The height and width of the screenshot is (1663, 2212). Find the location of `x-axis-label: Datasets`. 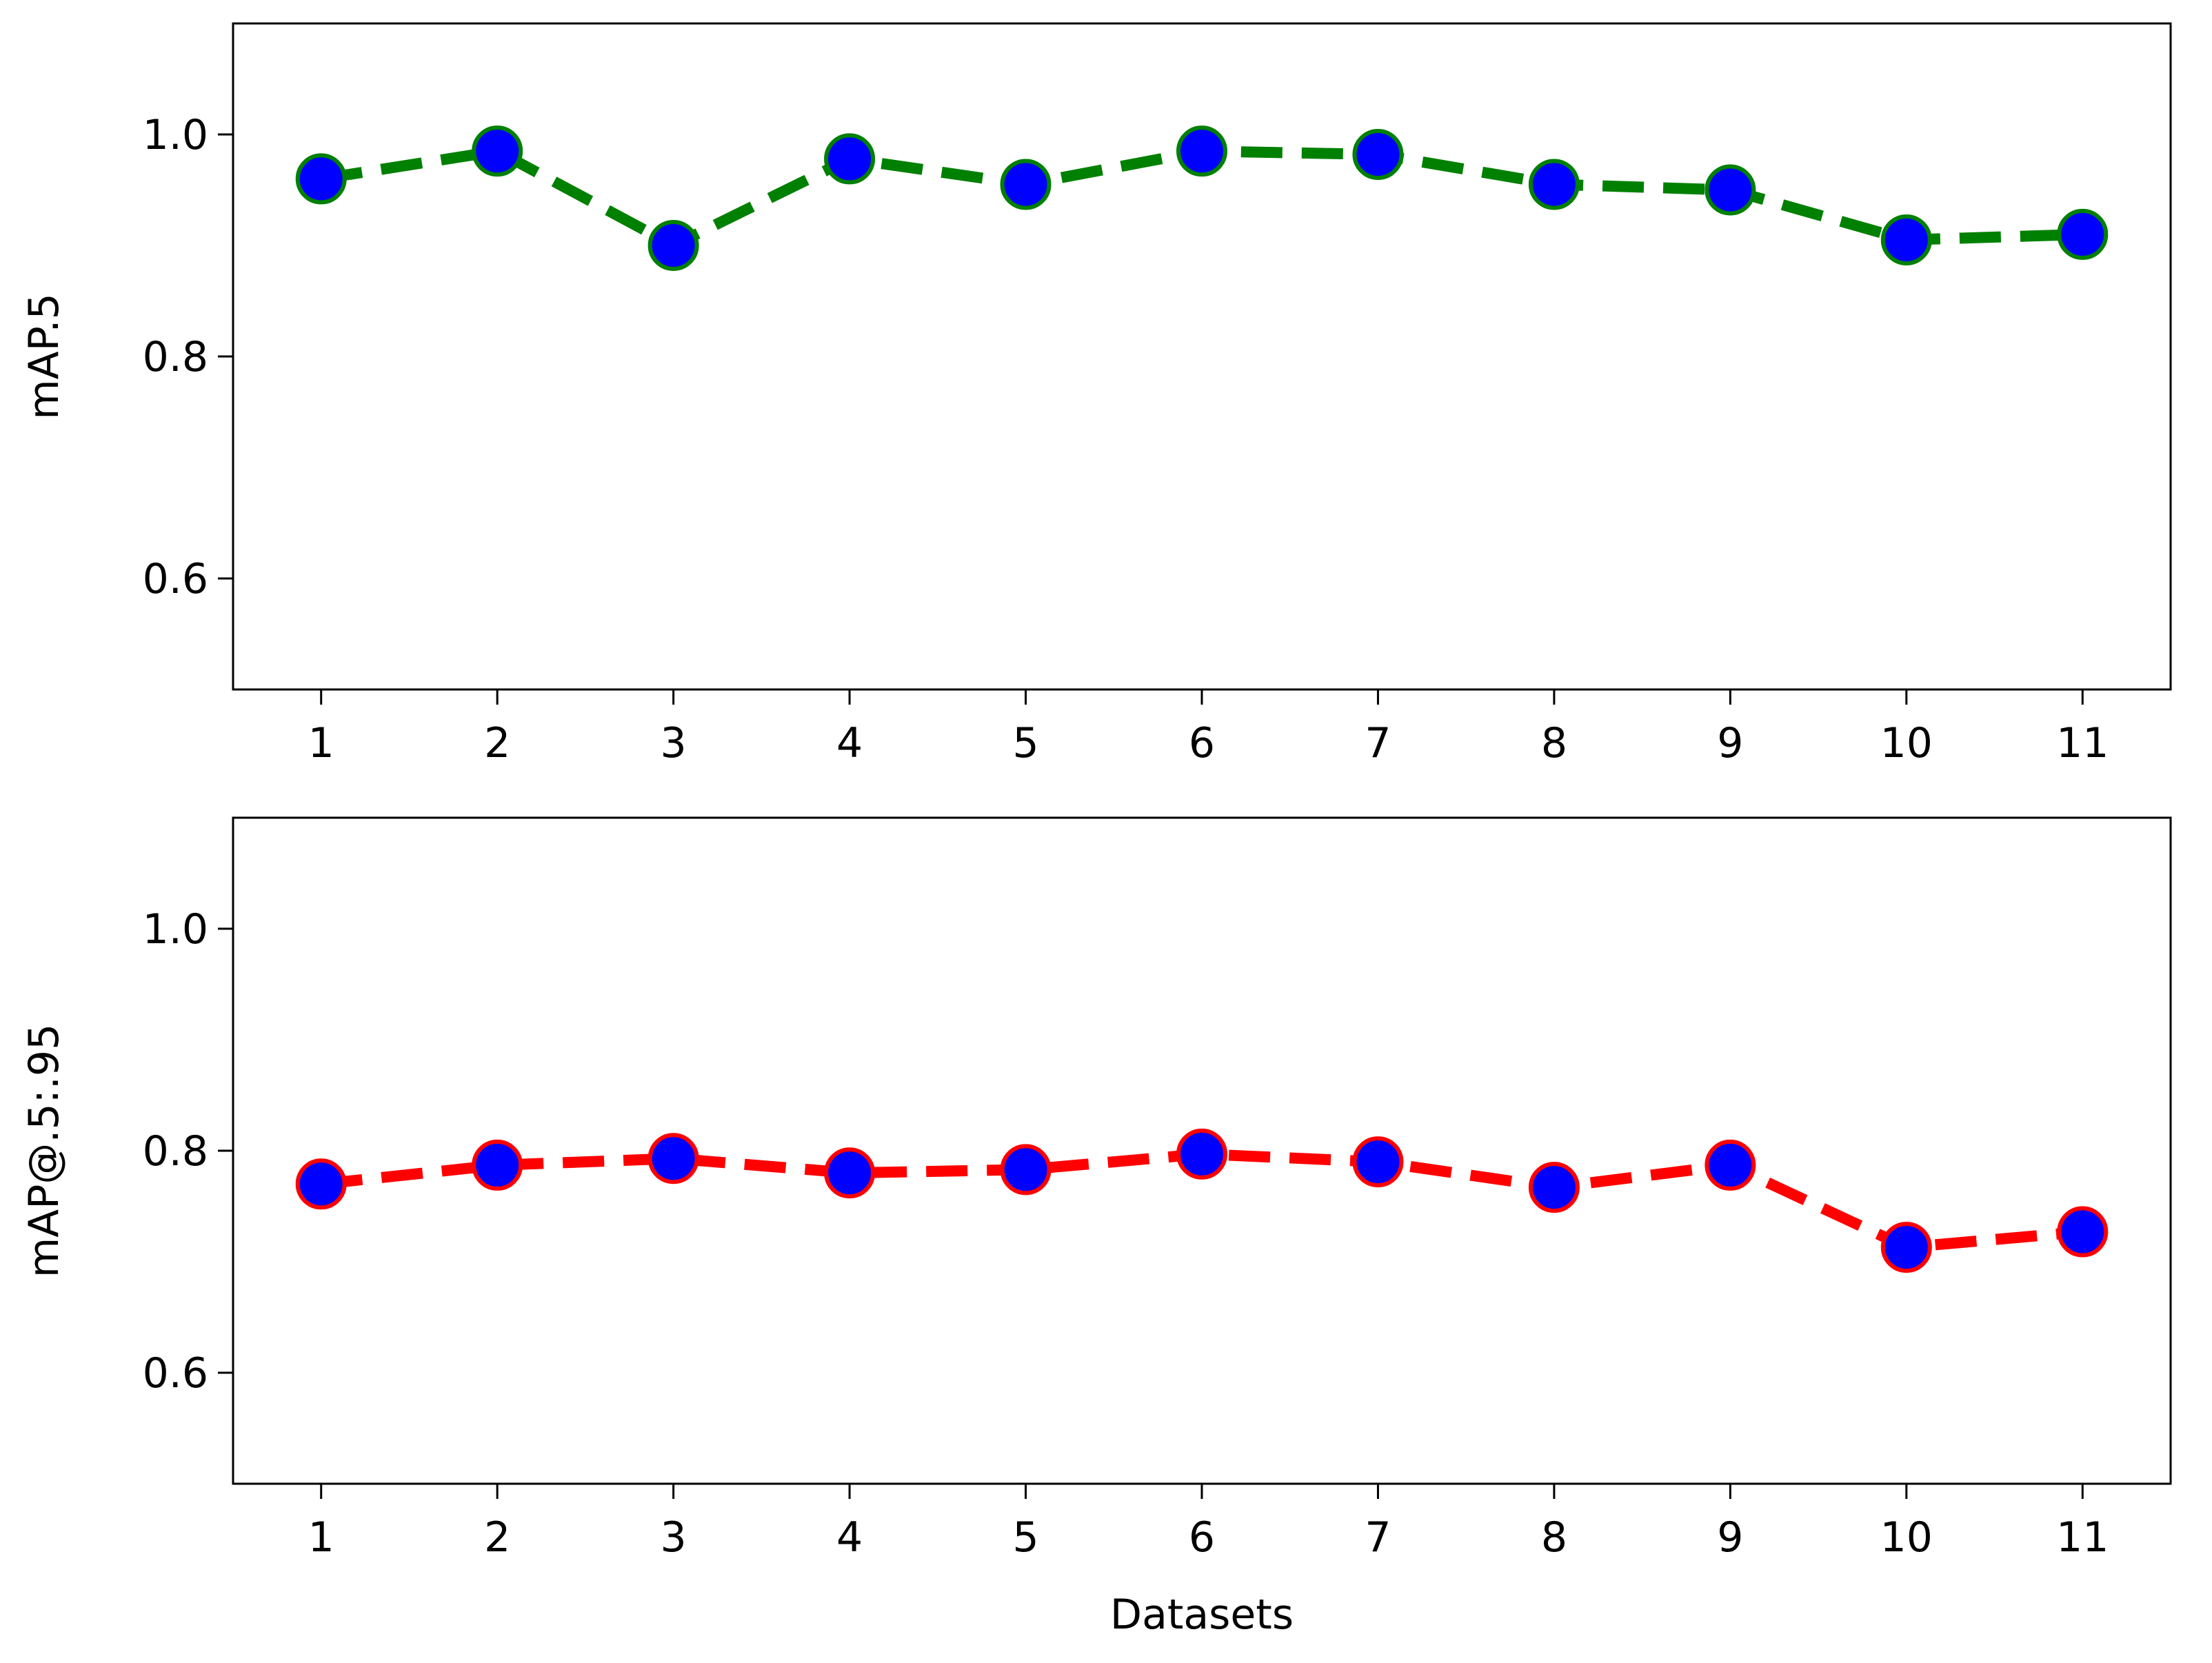

x-axis-label: Datasets is located at coordinates (1202, 1615).